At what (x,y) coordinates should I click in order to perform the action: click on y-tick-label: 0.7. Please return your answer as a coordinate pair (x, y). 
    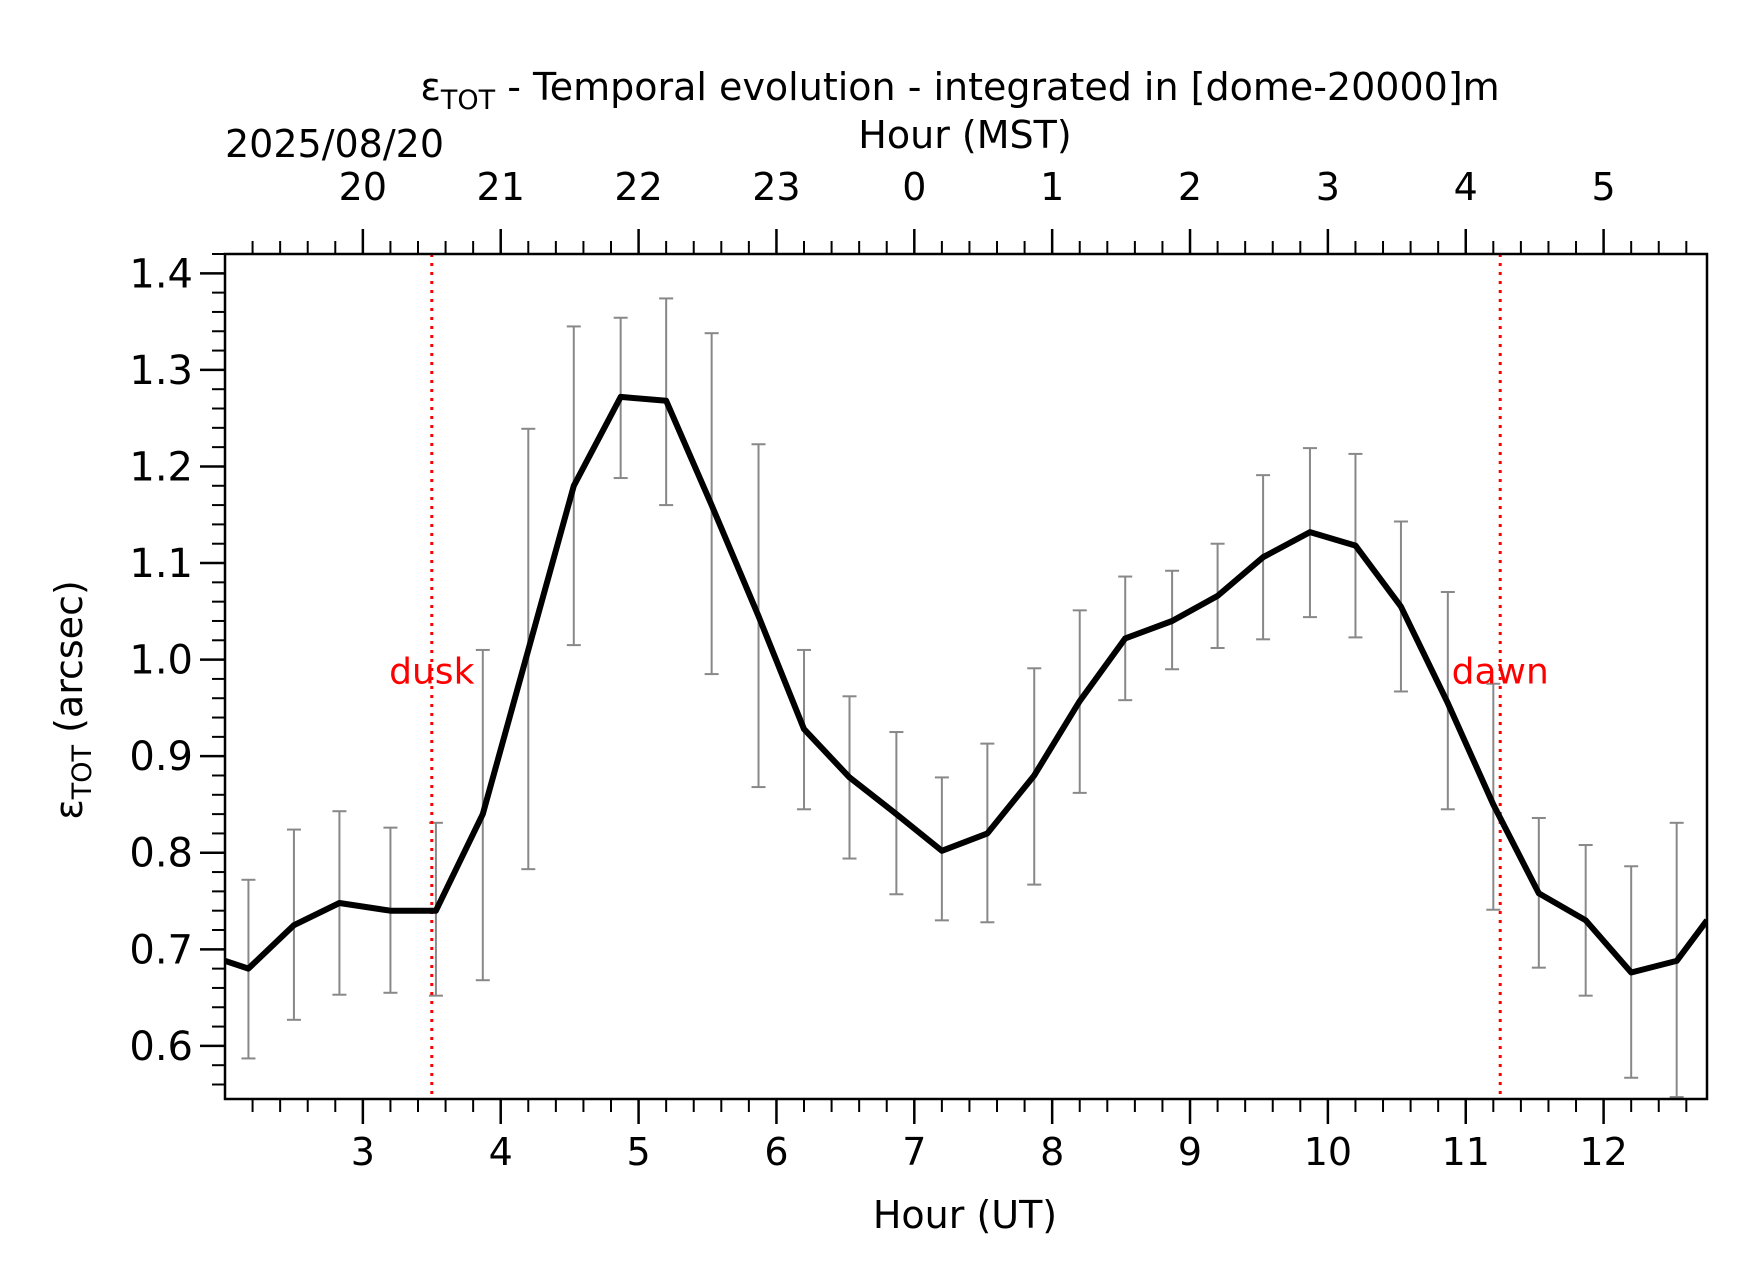
    Looking at the image, I should click on (161, 950).